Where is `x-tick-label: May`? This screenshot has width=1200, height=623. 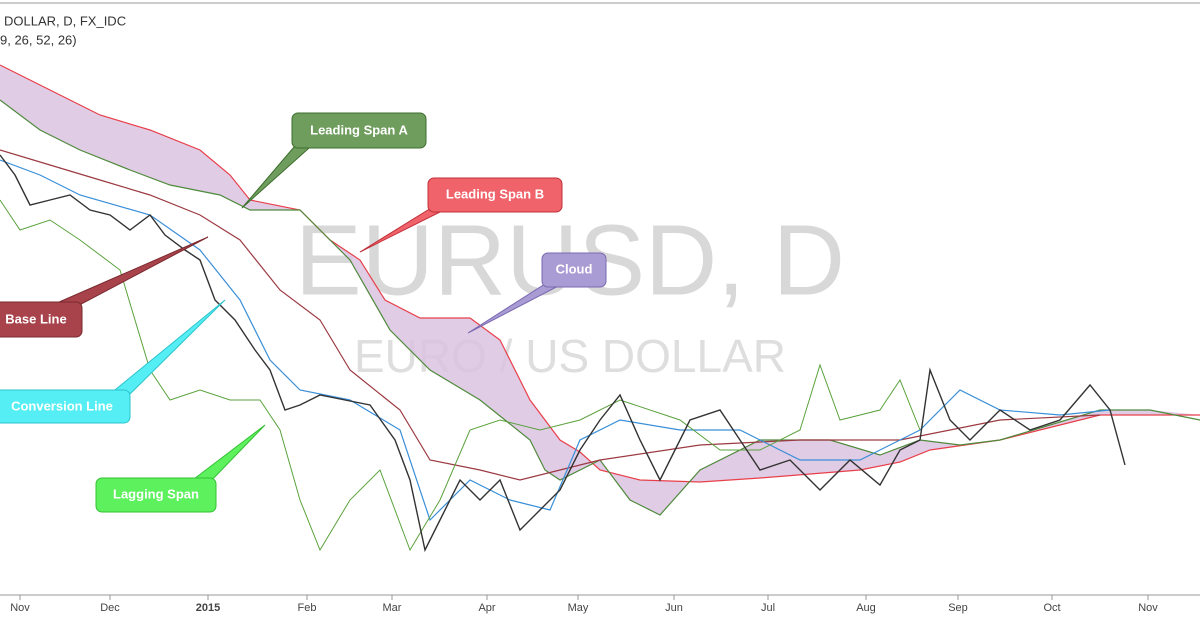 x-tick-label: May is located at coordinates (578, 608).